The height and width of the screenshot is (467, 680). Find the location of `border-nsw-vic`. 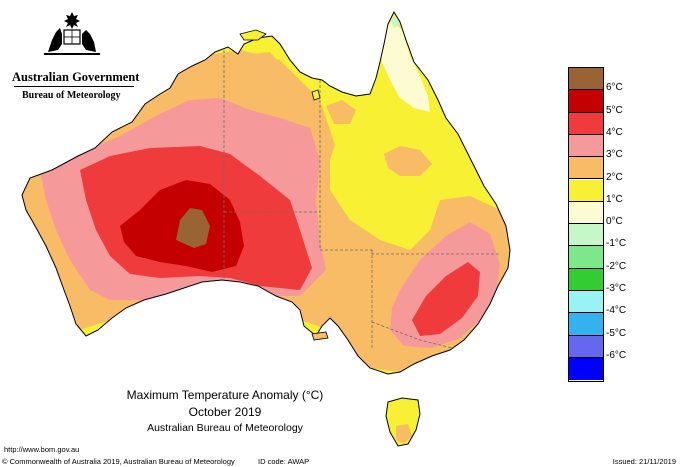

border-nsw-vic is located at coordinates (416, 336).